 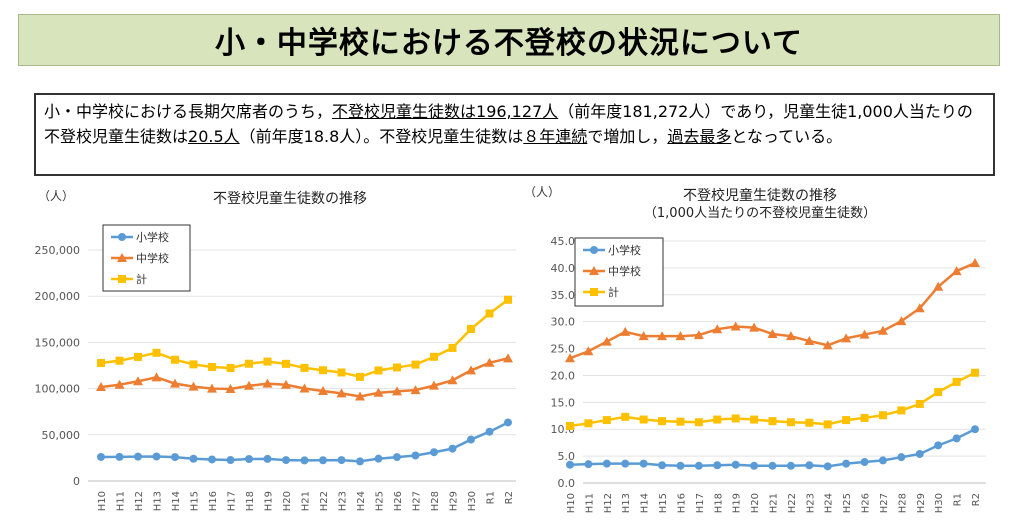 I want to click on x-tick-label: H16, so click(x=213, y=501).